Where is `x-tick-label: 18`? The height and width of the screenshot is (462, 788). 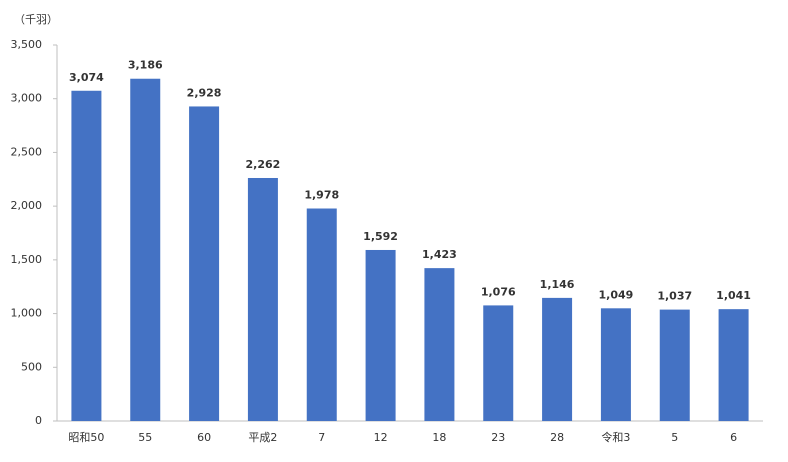 x-tick-label: 18 is located at coordinates (439, 437).